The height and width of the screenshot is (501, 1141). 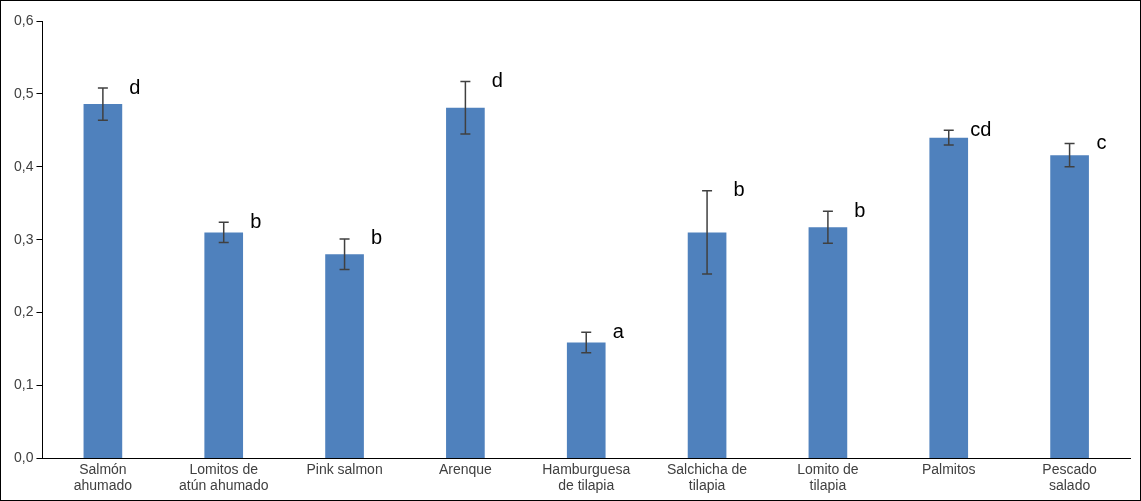 I want to click on y-tick-label: 0,3, so click(x=23, y=238).